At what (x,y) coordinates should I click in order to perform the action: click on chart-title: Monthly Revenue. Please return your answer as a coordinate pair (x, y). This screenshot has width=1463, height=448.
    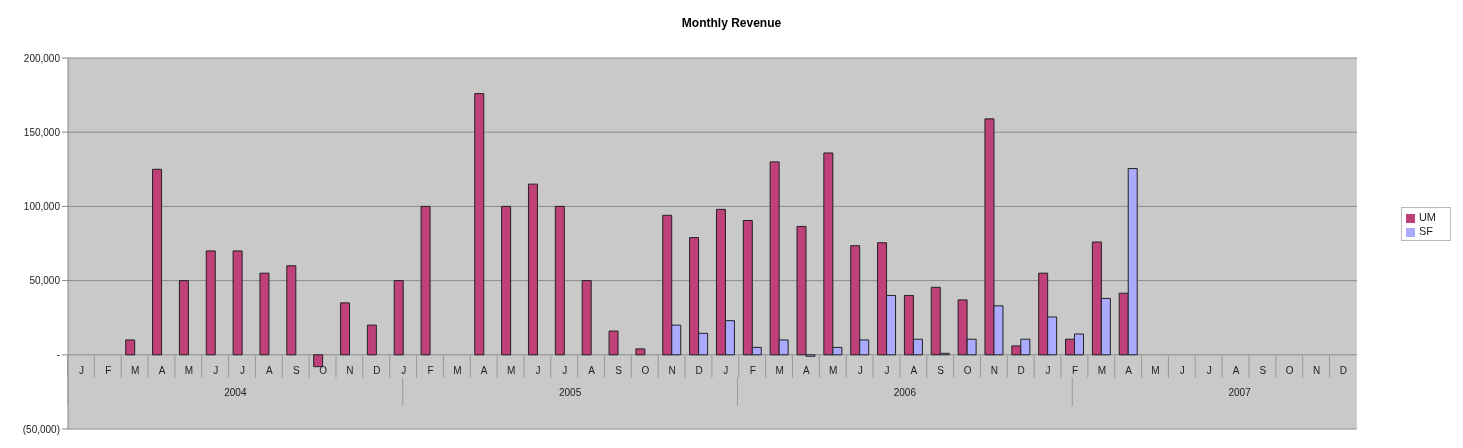
    Looking at the image, I should click on (731, 23).